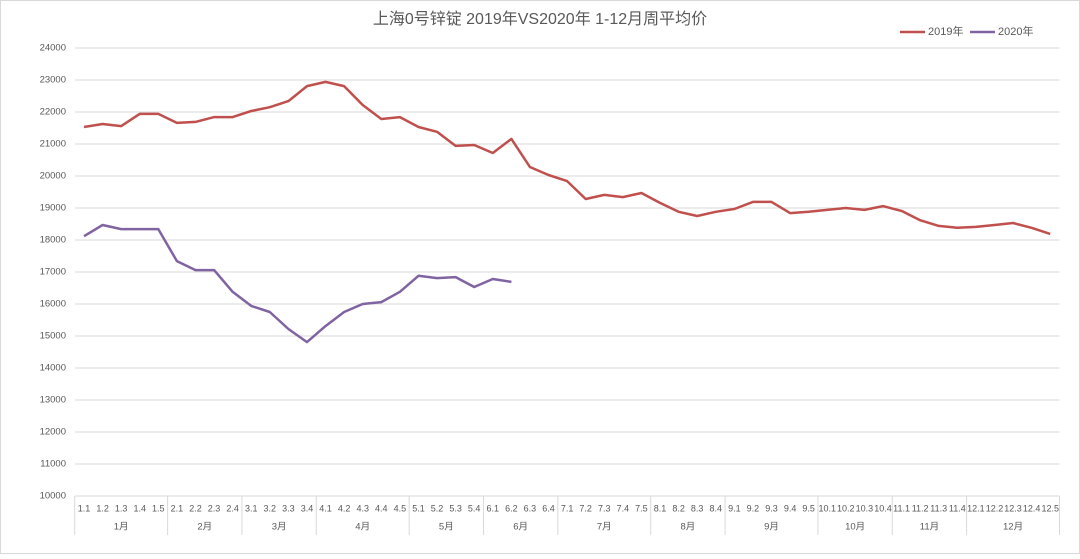 The height and width of the screenshot is (559, 1080). What do you see at coordinates (279, 527) in the screenshot?
I see `month-label: 3月` at bounding box center [279, 527].